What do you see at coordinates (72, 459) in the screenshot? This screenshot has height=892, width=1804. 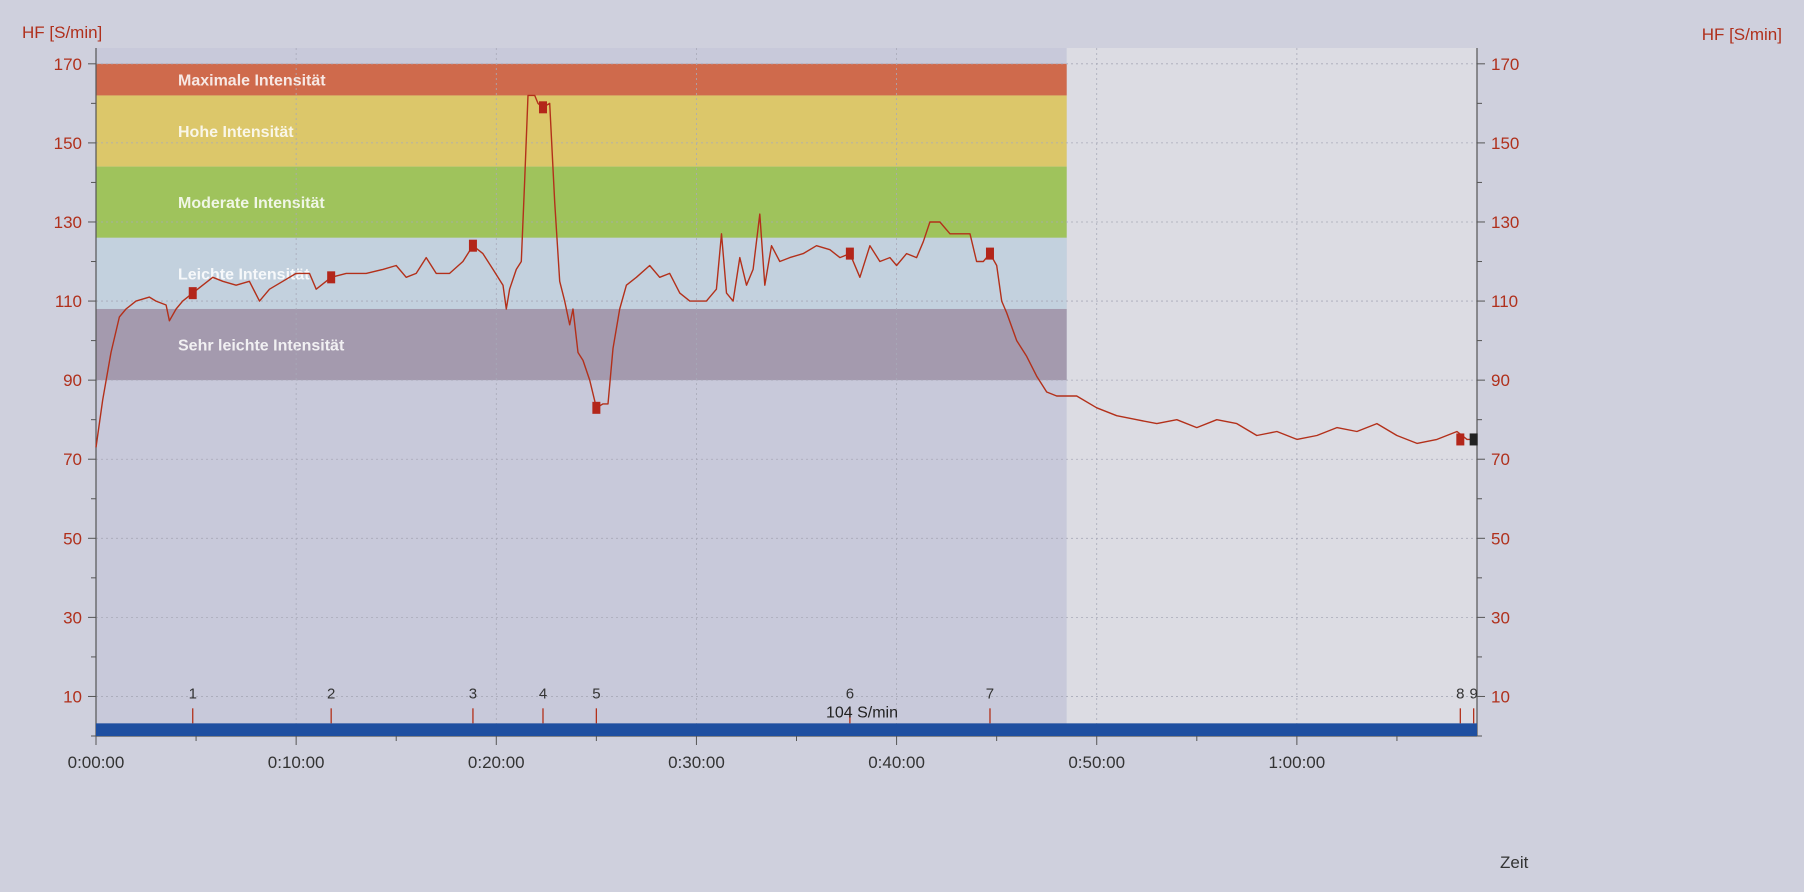 I see `y-tick-label-left: 70` at bounding box center [72, 459].